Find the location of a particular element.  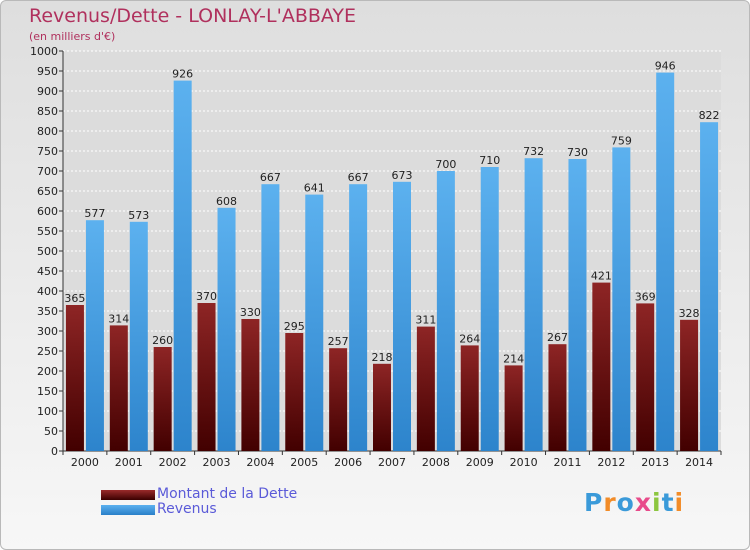

x-tick-label: 2003 is located at coordinates (217, 462).